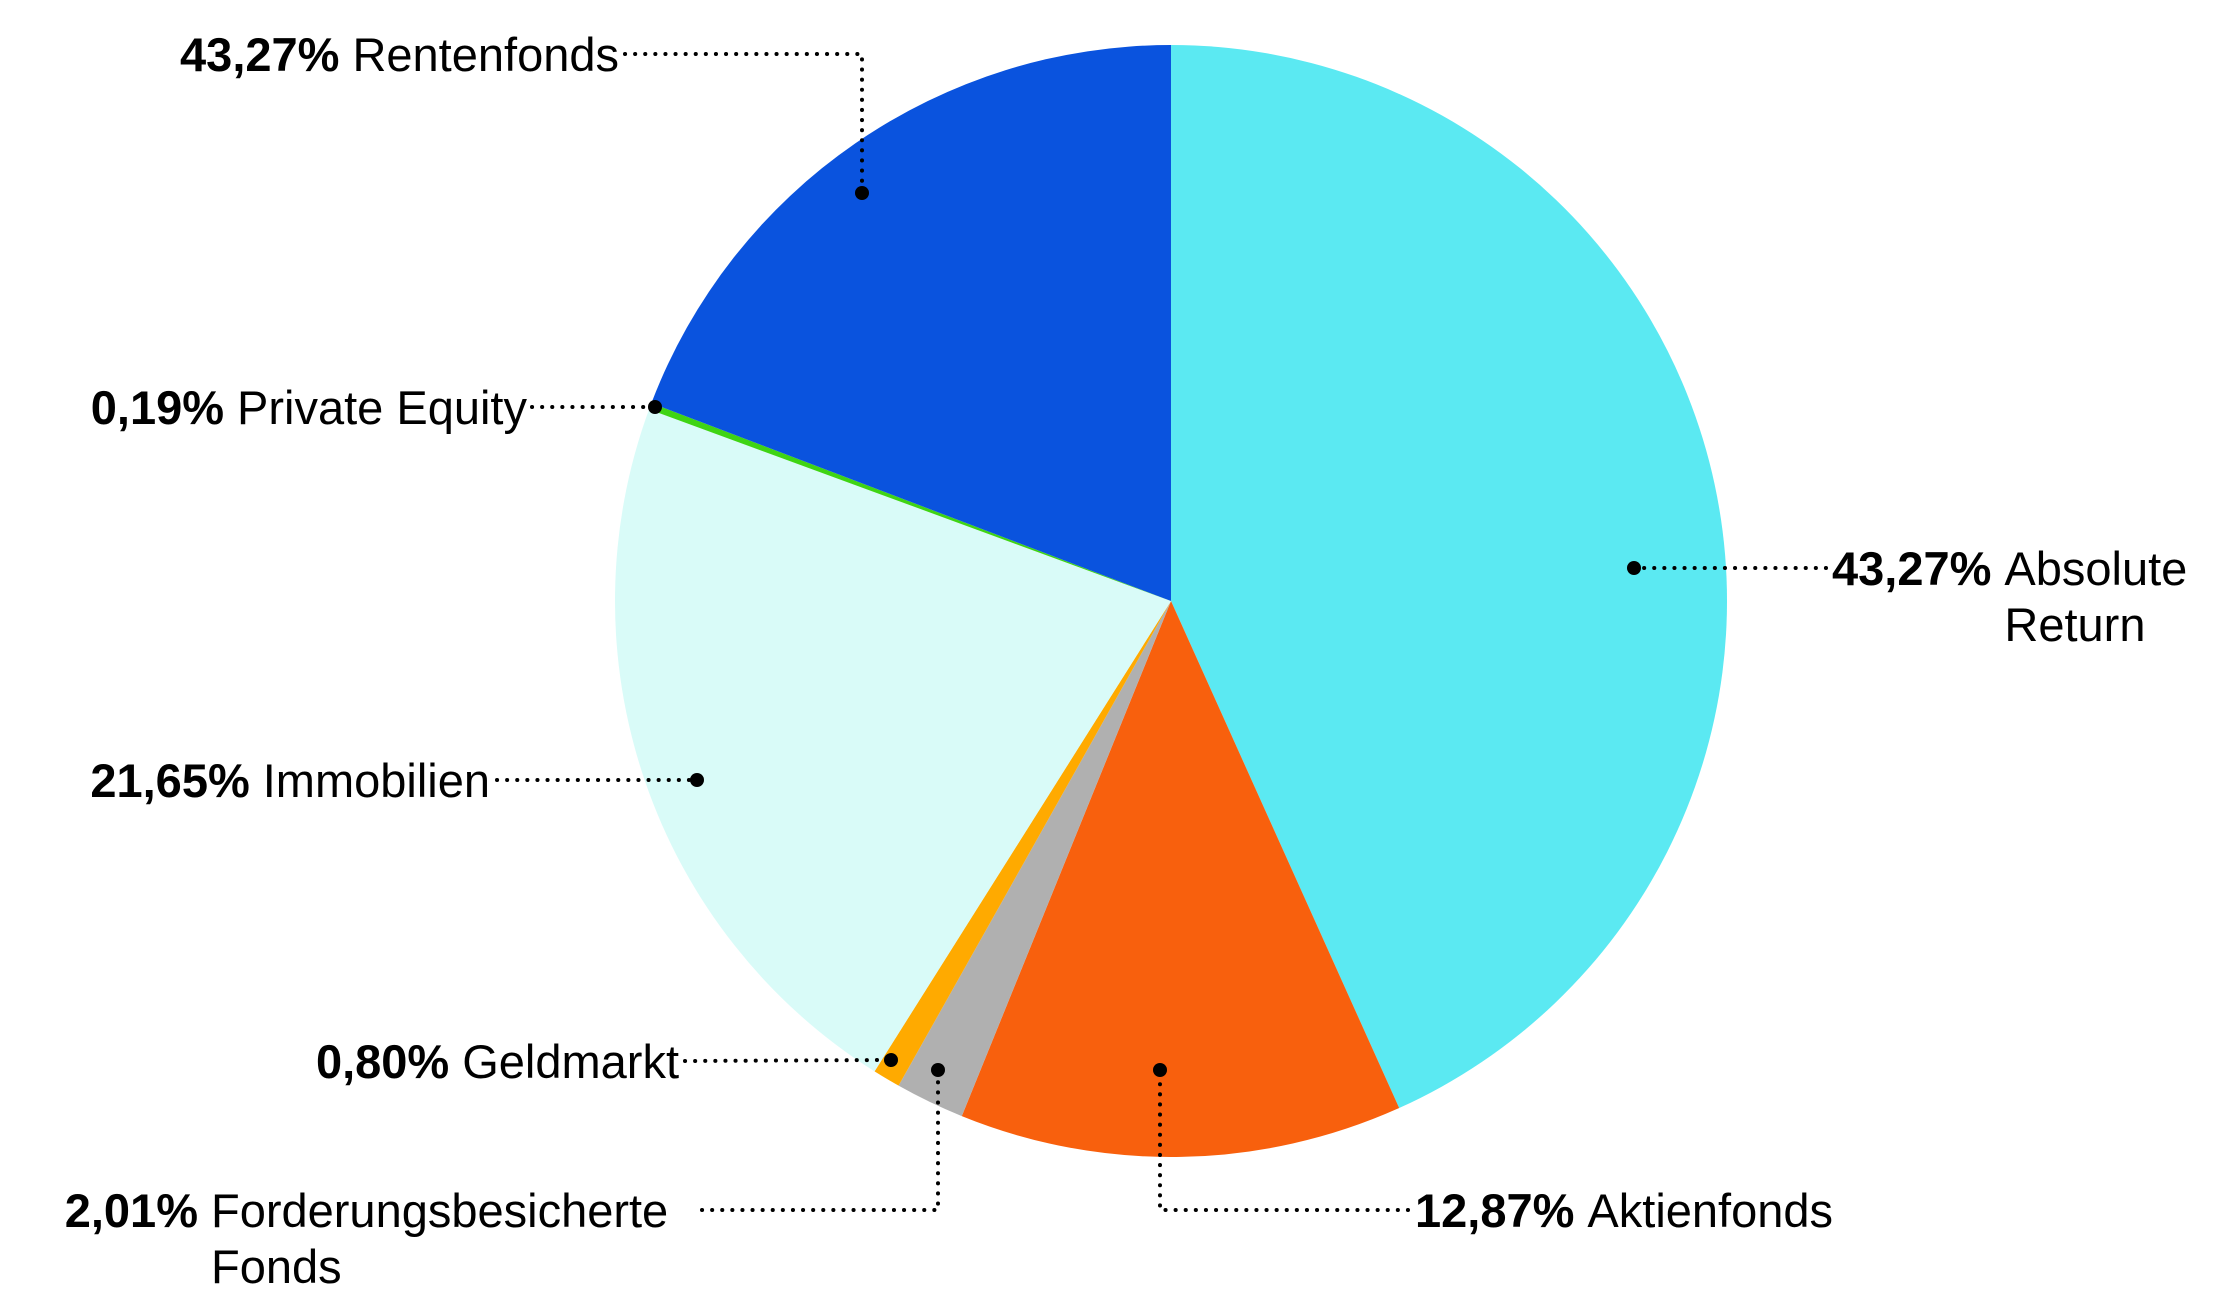 The image size is (2213, 1292). What do you see at coordinates (1180, 879) in the screenshot?
I see `pie-slice-aktienfonds` at bounding box center [1180, 879].